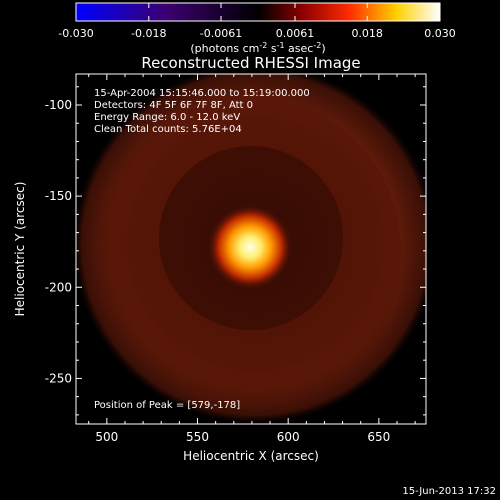 The height and width of the screenshot is (500, 500). What do you see at coordinates (378, 437) in the screenshot?
I see `x-tick-label: 650` at bounding box center [378, 437].